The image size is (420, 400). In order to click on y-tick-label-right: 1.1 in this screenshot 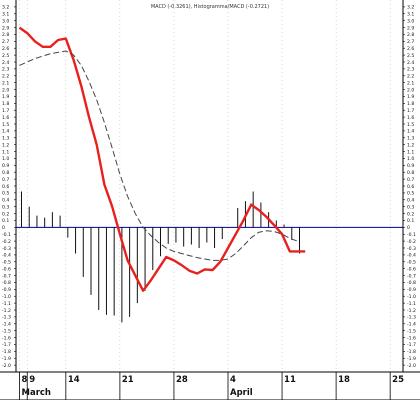, I will do `click(410, 152)`.